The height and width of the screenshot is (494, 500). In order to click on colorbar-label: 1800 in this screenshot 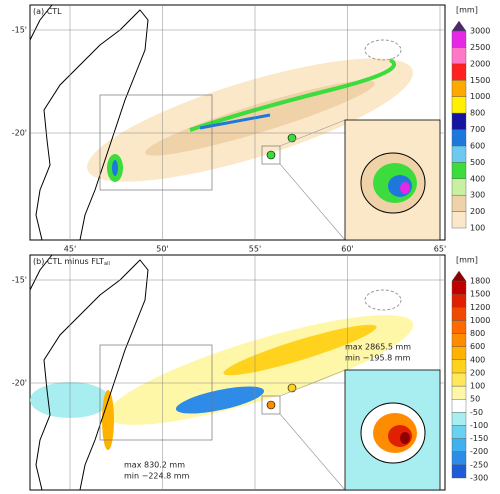, I will do `click(480, 281)`.